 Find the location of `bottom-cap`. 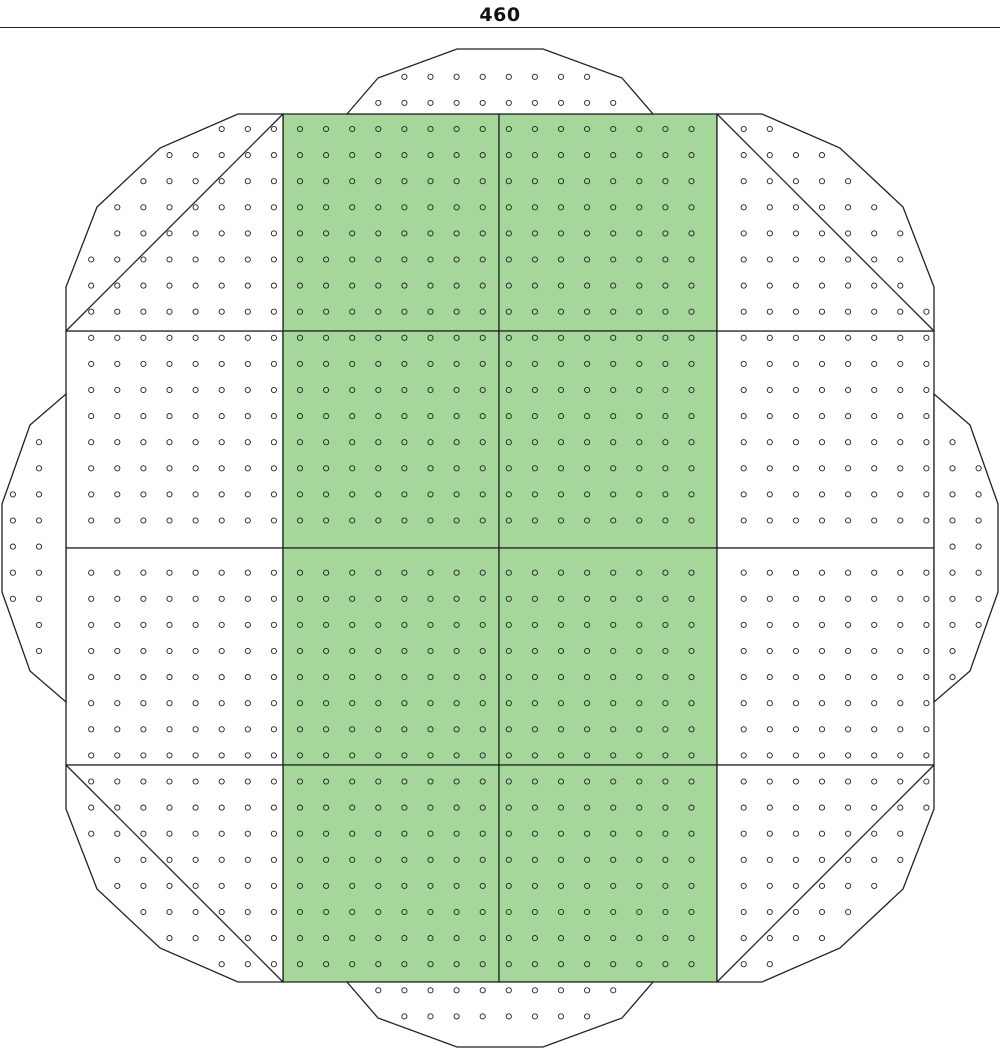

bottom-cap is located at coordinates (500, 1014).